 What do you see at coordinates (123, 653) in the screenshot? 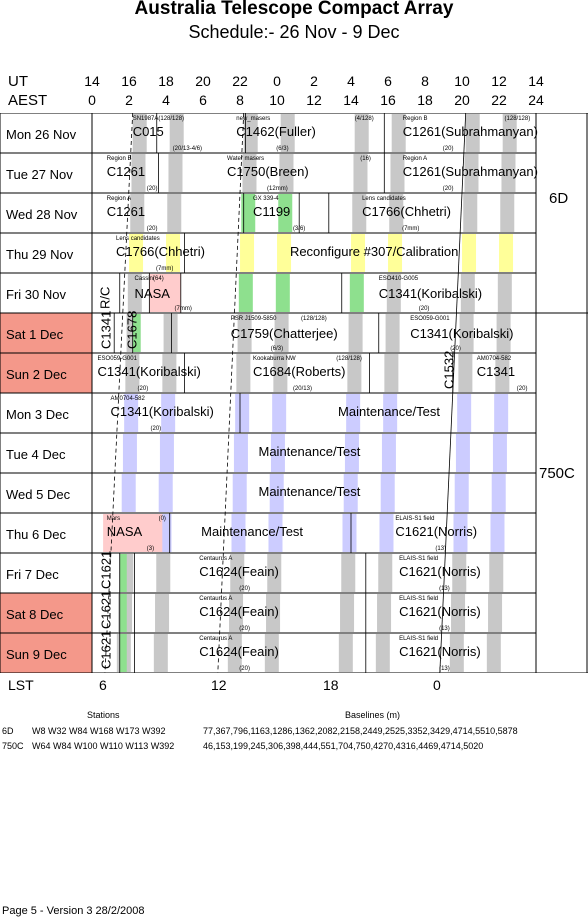
I see `green-cell` at bounding box center [123, 653].